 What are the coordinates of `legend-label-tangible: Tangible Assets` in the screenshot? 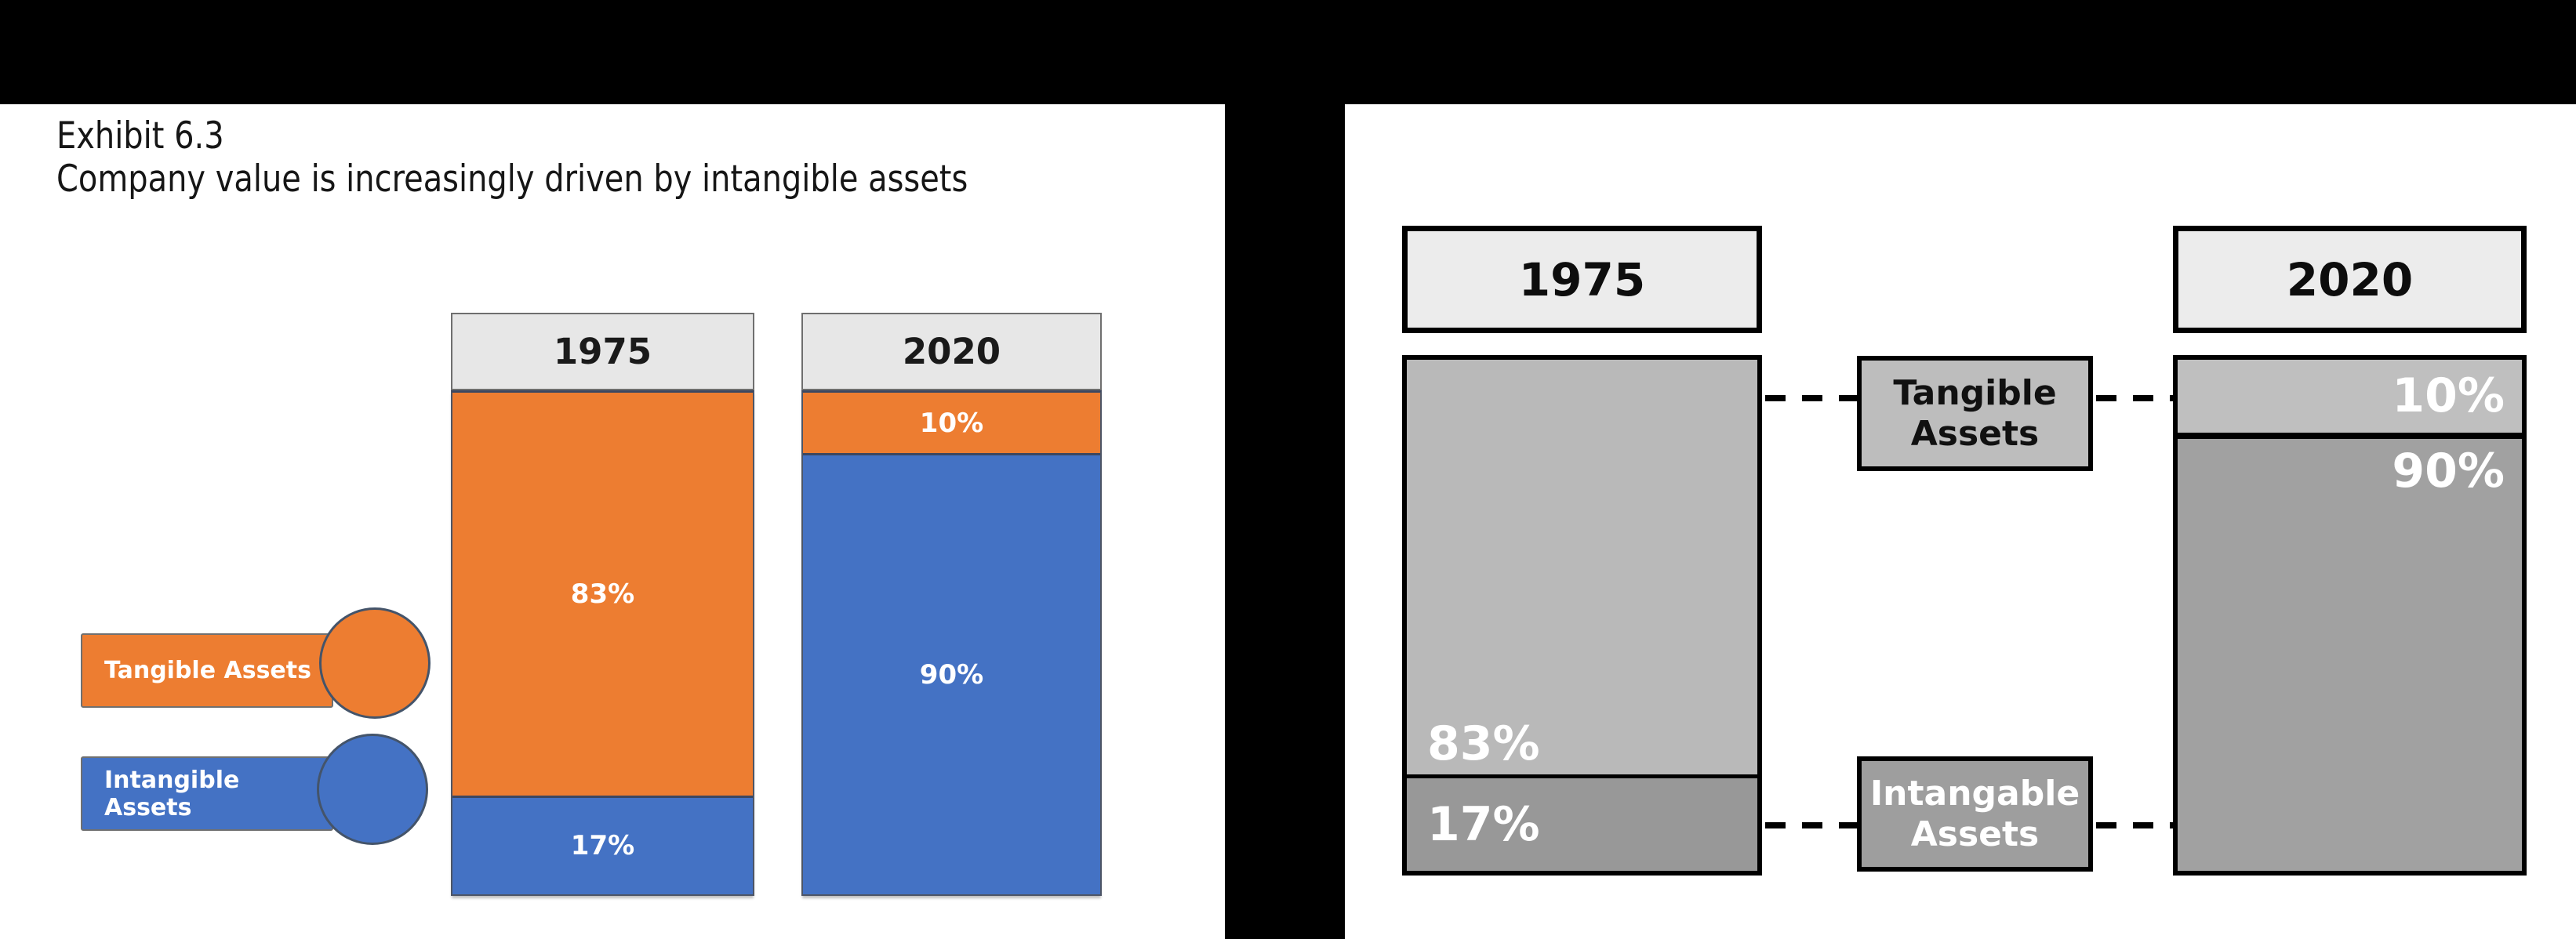 It's located at (207, 670).